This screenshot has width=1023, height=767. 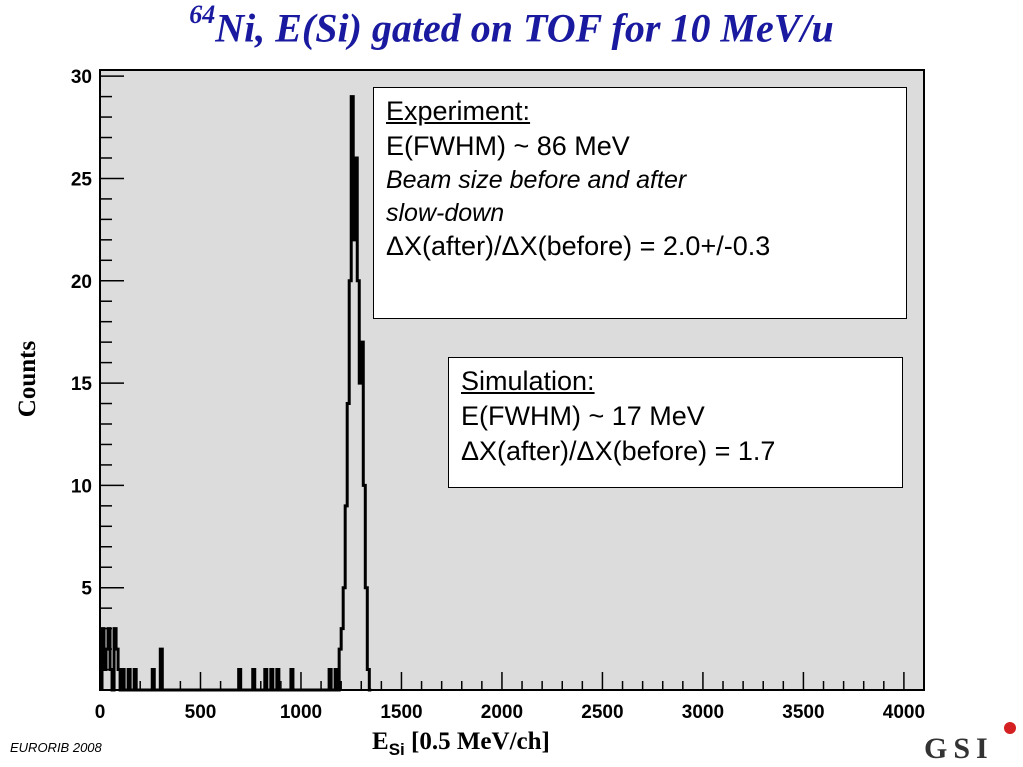 I want to click on footer-conference: EURORIB 2008, so click(x=56, y=747).